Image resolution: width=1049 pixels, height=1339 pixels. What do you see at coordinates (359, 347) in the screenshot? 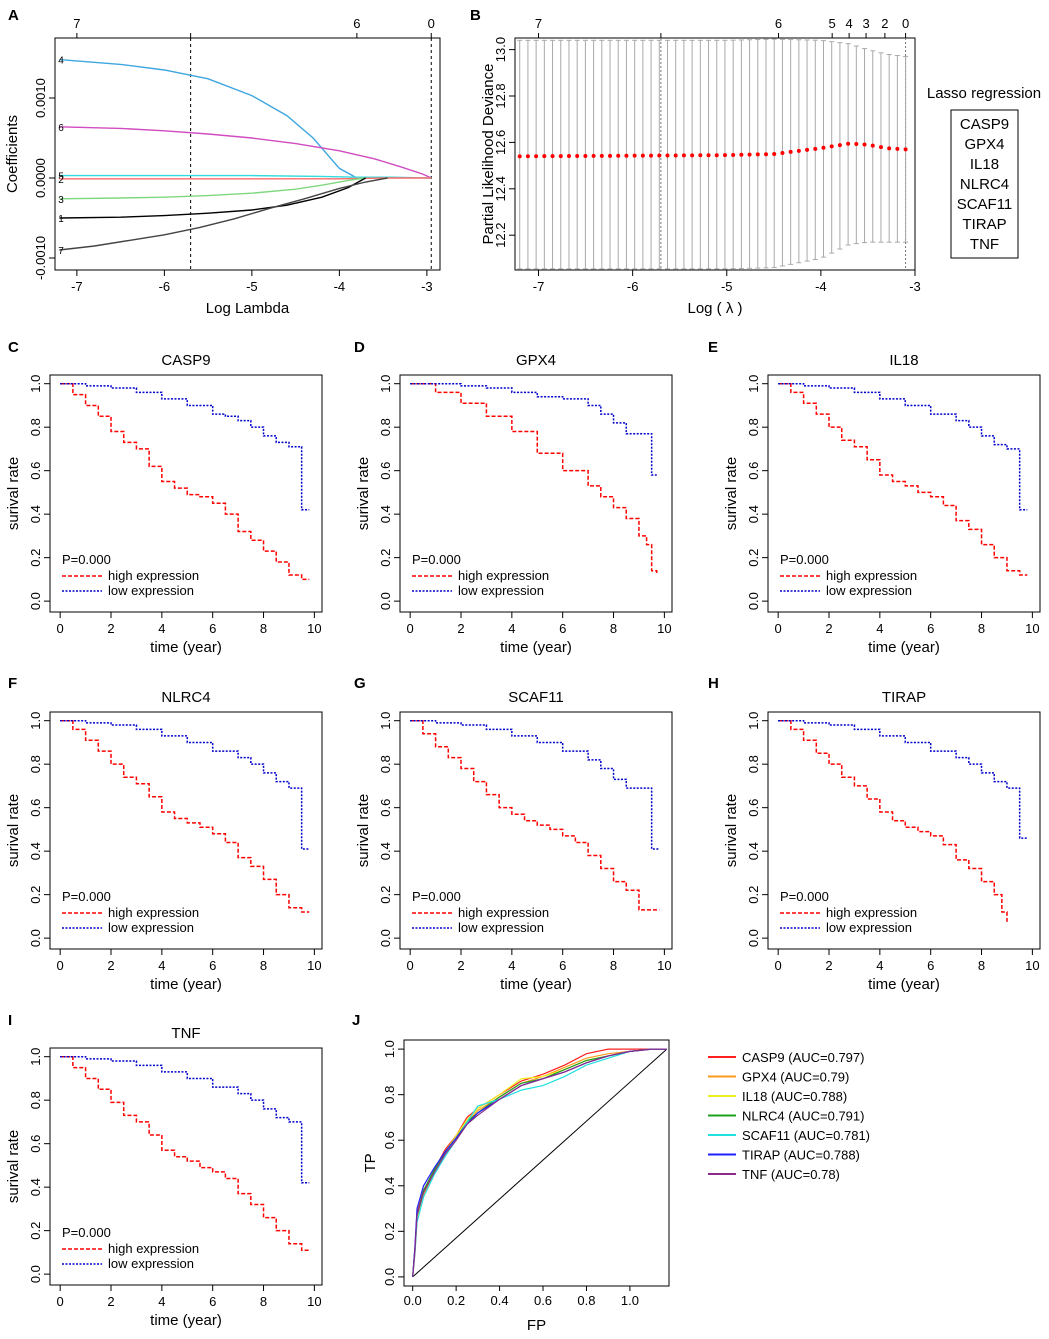
I see `panel-letter-D: D` at bounding box center [359, 347].